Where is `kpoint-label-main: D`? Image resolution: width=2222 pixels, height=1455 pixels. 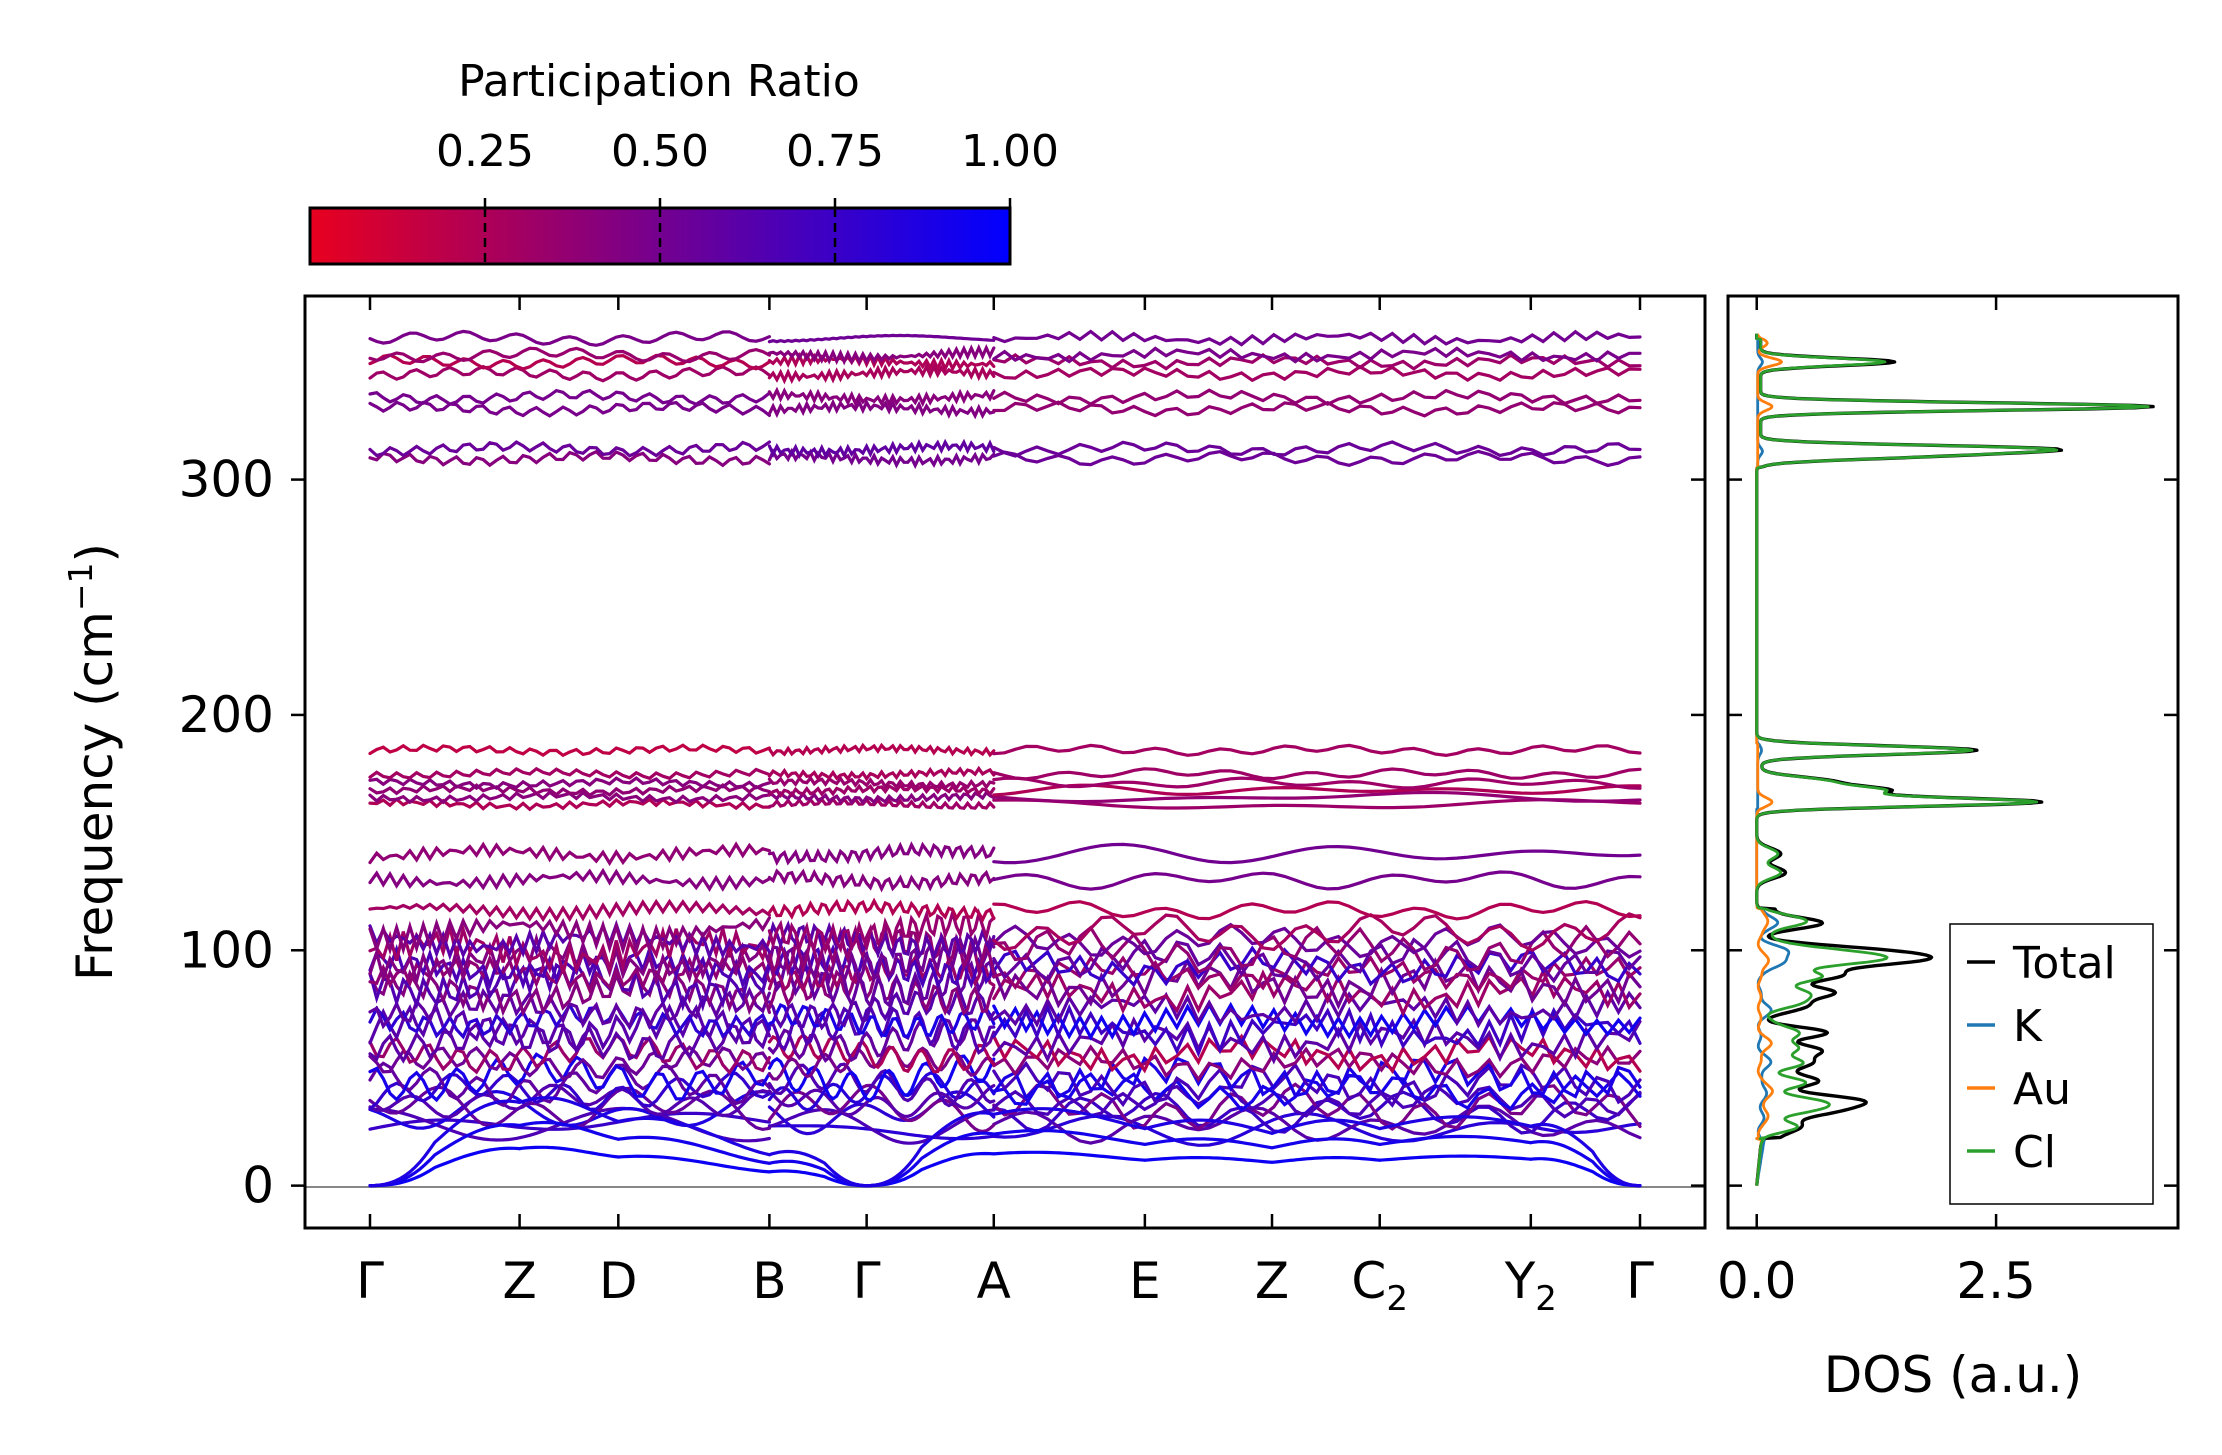 kpoint-label-main: D is located at coordinates (618, 1281).